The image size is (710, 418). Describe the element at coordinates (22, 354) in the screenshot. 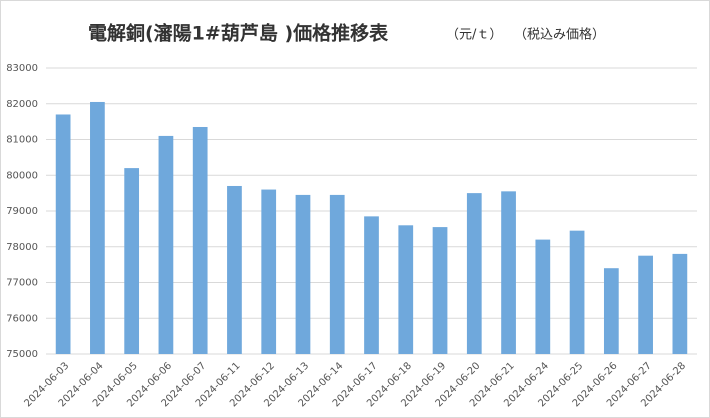

I see `y-tick-label: 75000` at that location.